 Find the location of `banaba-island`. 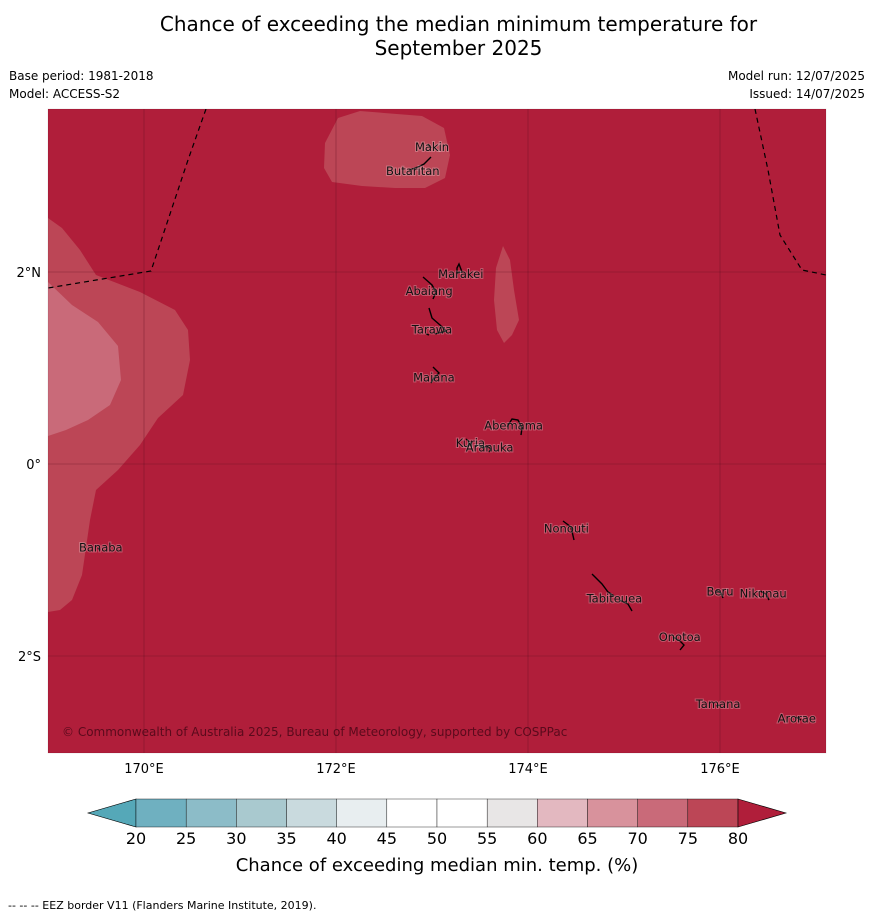

banaba-island is located at coordinates (99, 549).